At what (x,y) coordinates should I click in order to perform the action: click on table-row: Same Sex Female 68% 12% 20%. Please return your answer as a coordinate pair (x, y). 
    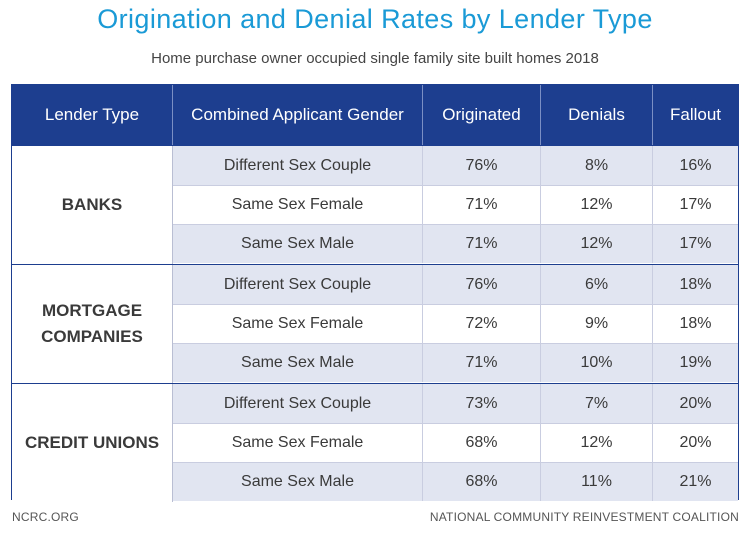
    Looking at the image, I should click on (455, 442).